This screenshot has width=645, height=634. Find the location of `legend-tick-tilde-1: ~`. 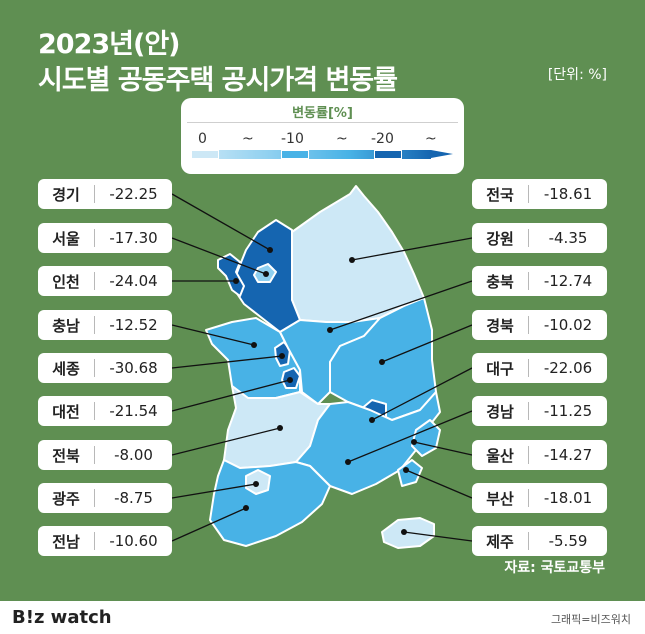

legend-tick-tilde-1: ~ is located at coordinates (248, 139).